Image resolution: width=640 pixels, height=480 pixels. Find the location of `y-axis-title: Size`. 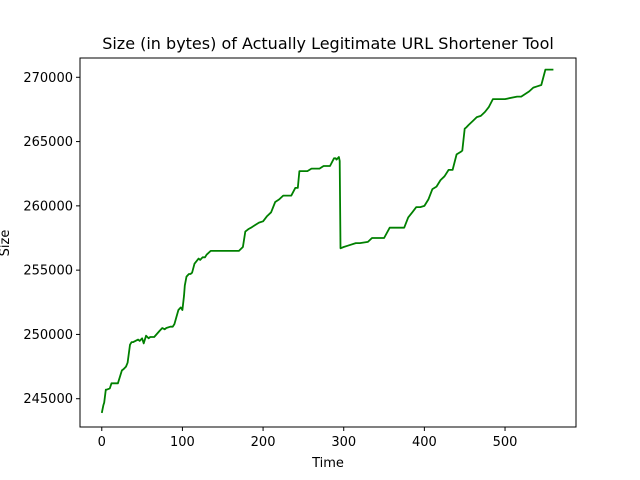

y-axis-title: Size is located at coordinates (6, 243).